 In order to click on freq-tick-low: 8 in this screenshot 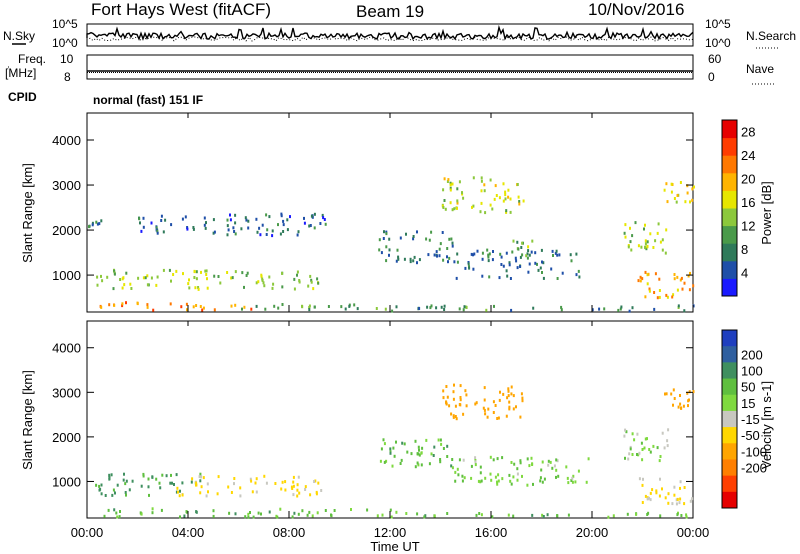, I will do `click(67, 77)`.